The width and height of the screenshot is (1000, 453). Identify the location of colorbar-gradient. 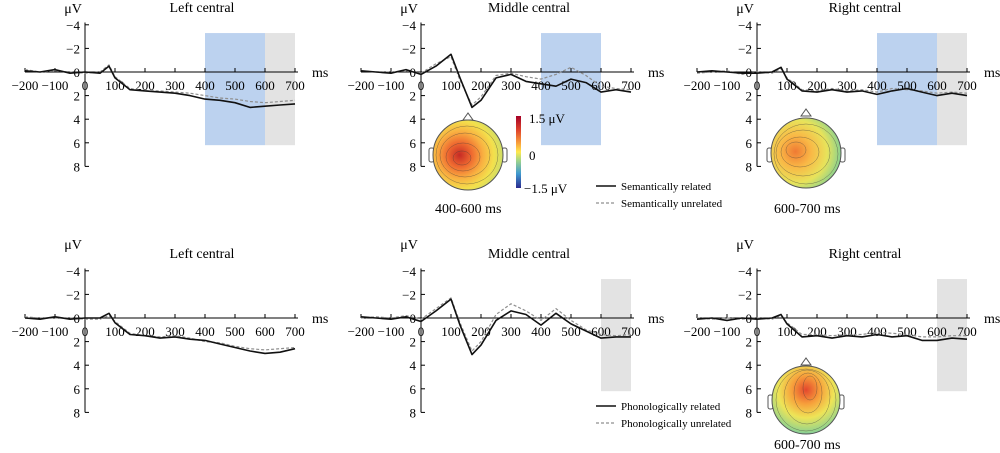
(518, 152).